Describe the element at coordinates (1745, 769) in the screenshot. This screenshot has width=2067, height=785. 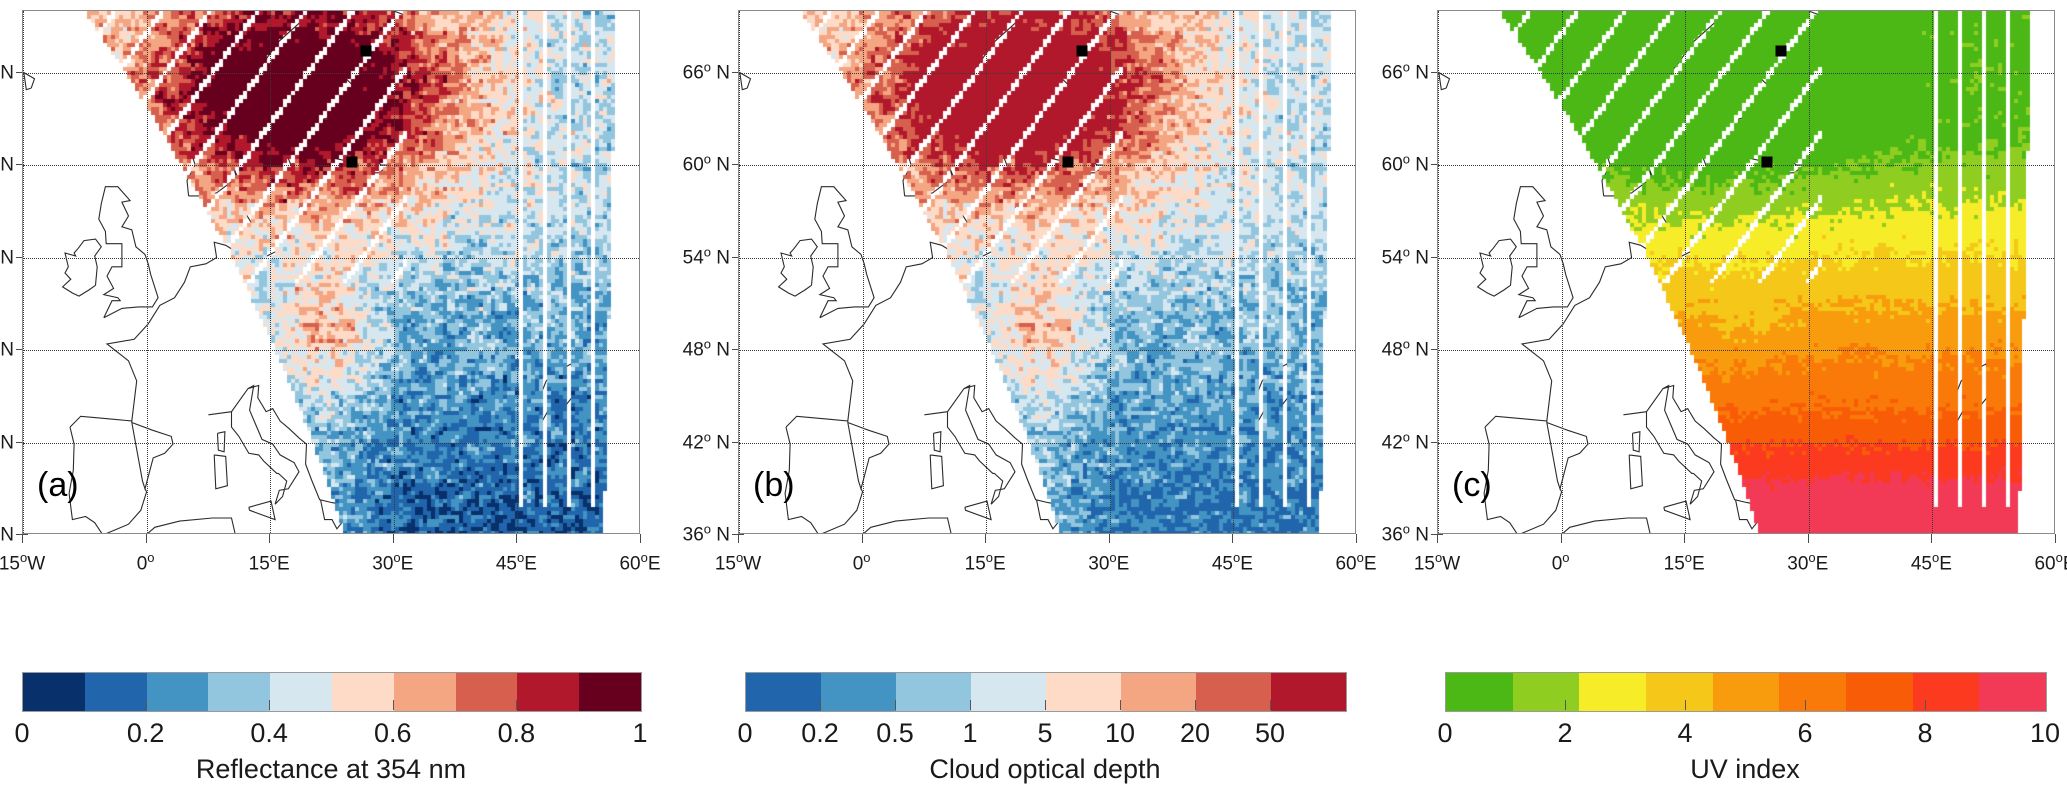
I see `colorbar-title: UV index` at that location.